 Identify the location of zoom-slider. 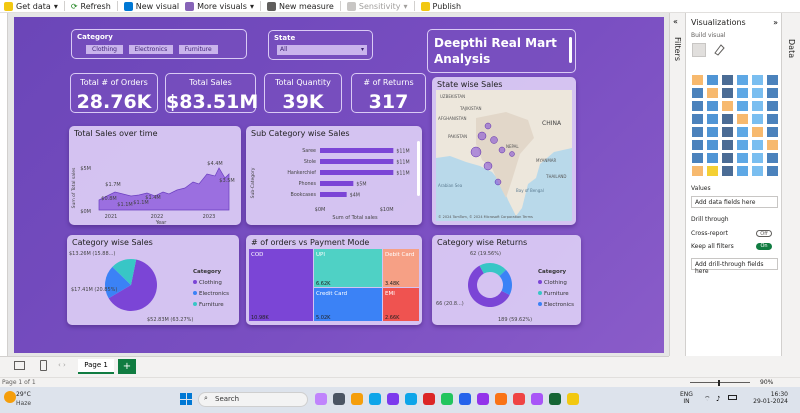
(720, 382).